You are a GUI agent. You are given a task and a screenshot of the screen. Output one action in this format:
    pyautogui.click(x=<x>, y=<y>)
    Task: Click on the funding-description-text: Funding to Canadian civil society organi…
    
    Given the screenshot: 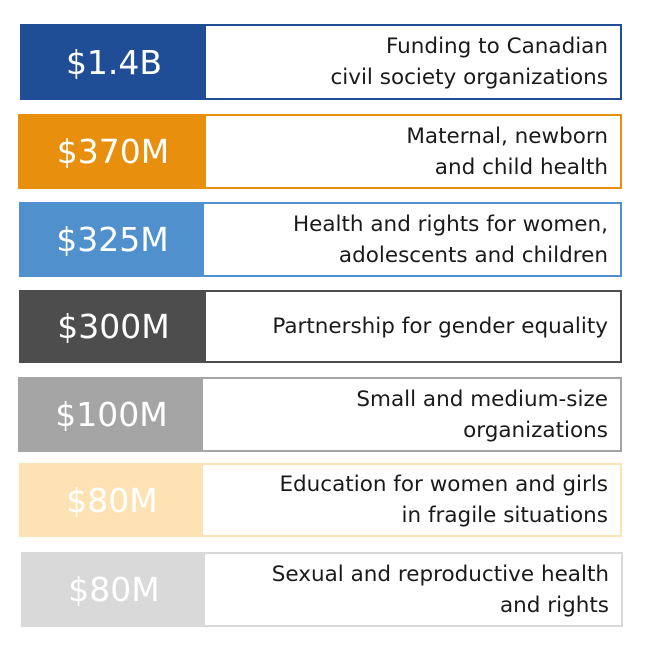 What is the action you would take?
    pyautogui.click(x=469, y=62)
    